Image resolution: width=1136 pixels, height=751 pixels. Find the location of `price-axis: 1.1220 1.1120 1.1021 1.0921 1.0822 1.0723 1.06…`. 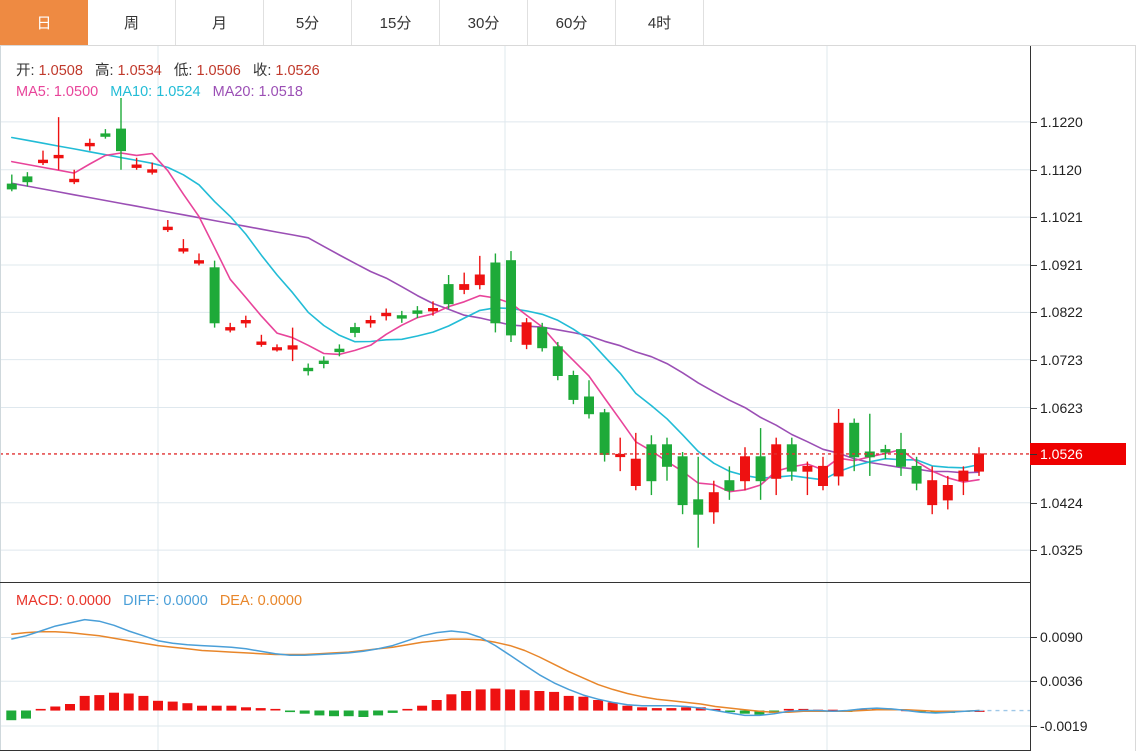

price-axis: 1.1220 1.1120 1.1021 1.0921 1.0822 1.0723 1.06… is located at coordinates (1083, 398).